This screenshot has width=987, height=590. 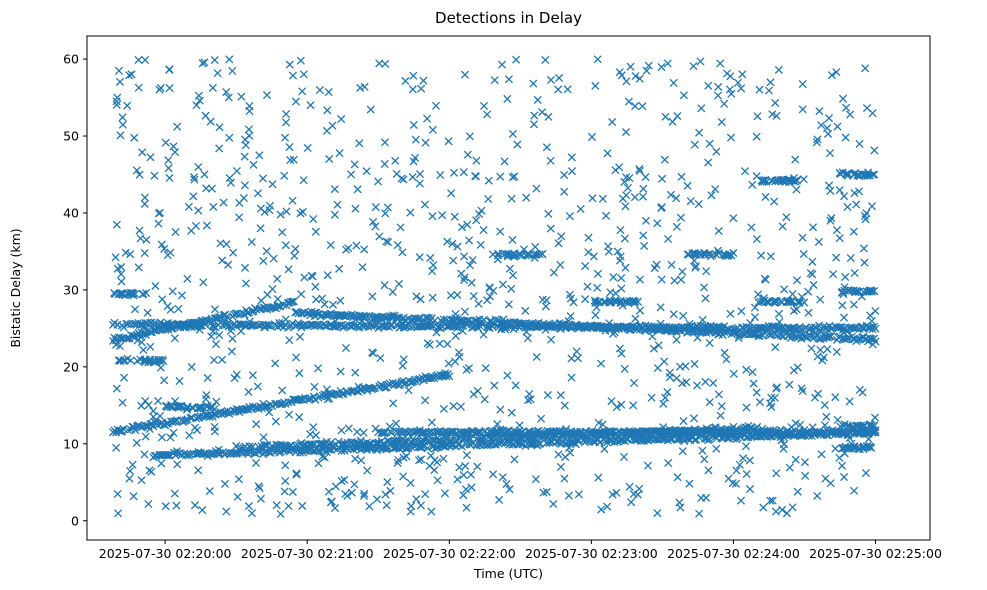 I want to click on x-tick-label: 2025-07-30 02:22:00, so click(x=449, y=553).